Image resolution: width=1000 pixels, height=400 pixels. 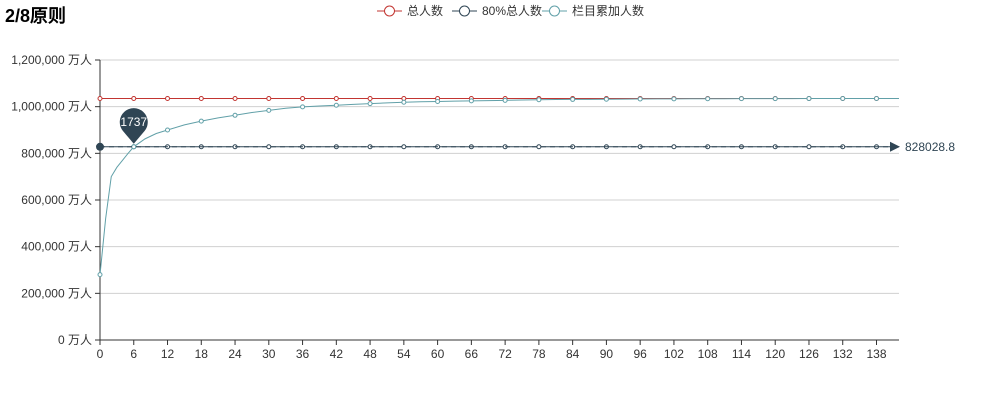 I want to click on legend-label-2: 栏目累加人数, so click(x=608, y=10).